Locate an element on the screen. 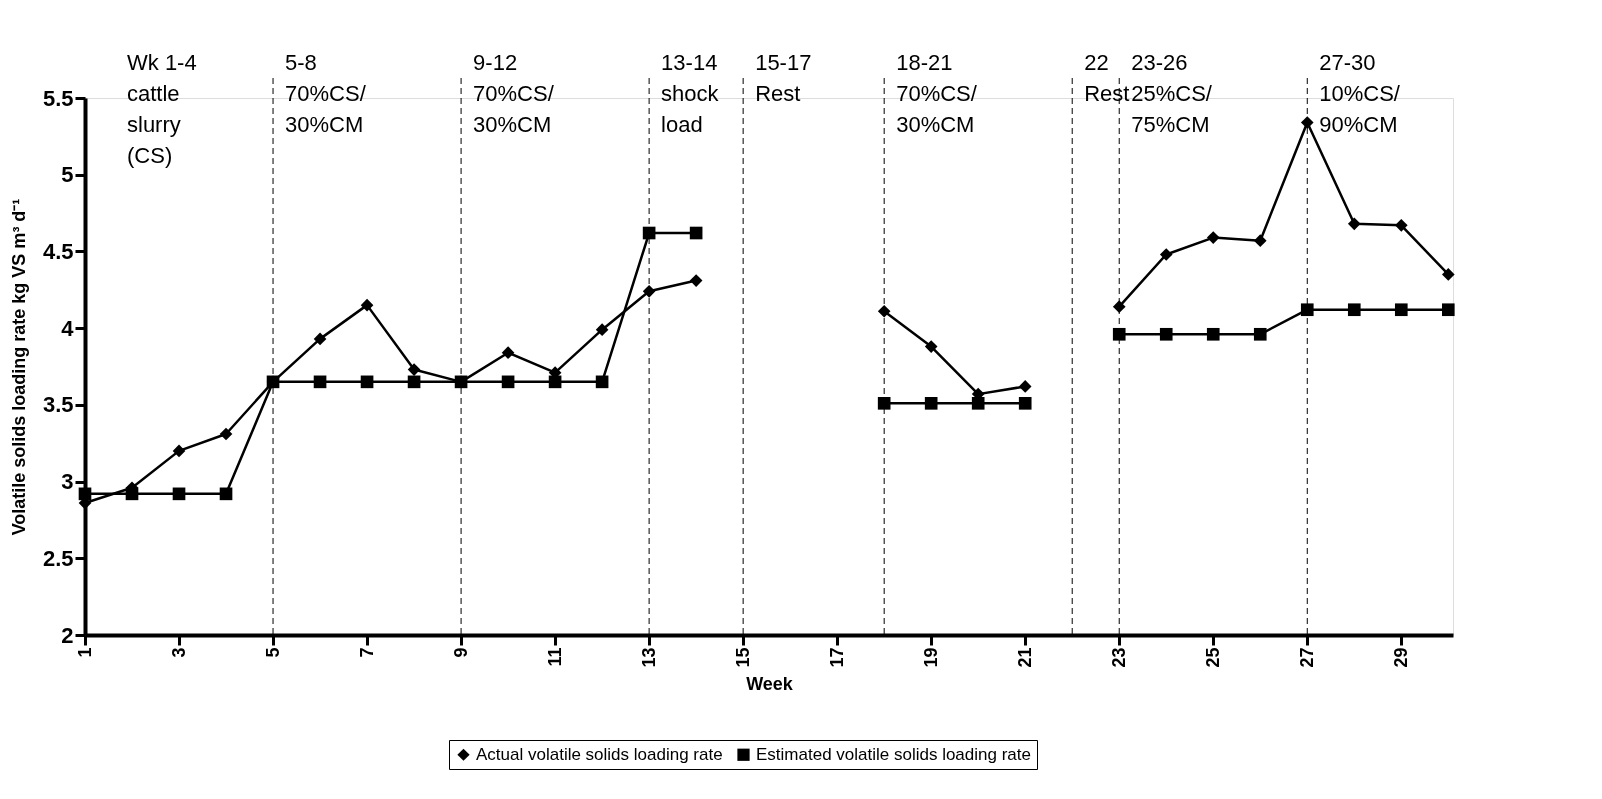 Image resolution: width=1602 pixels, height=799 pixels. legend-label: Estimated volatile solids loading rate is located at coordinates (893, 754).